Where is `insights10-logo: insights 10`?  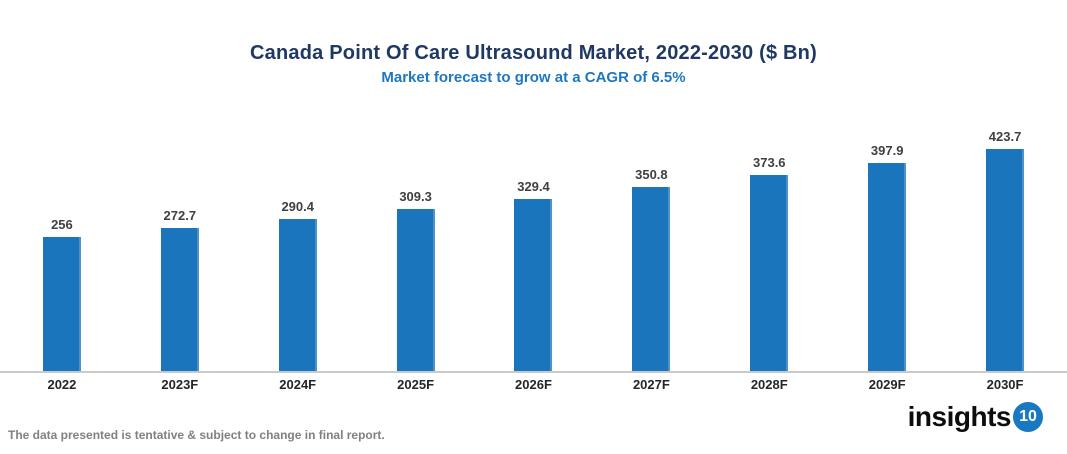 insights10-logo: insights 10 is located at coordinates (975, 417).